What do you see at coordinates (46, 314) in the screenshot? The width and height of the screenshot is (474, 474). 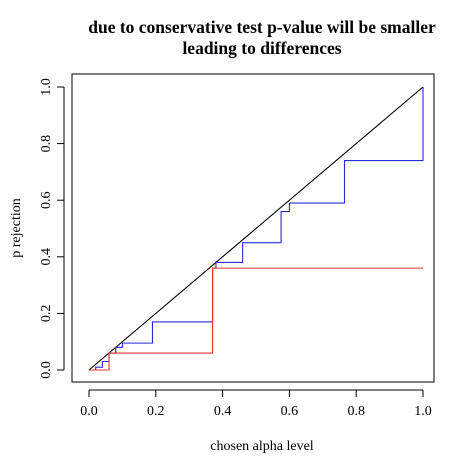 I see `y-tick-label: 0.2` at bounding box center [46, 314].